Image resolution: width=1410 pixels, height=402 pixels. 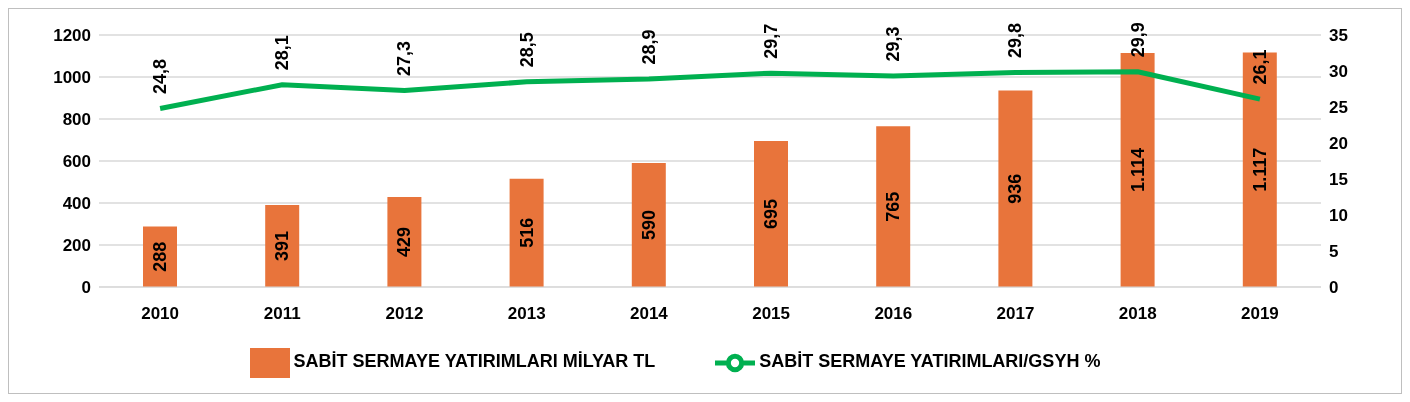 What do you see at coordinates (648, 47) in the screenshot?
I see `data-label: 28,9` at bounding box center [648, 47].